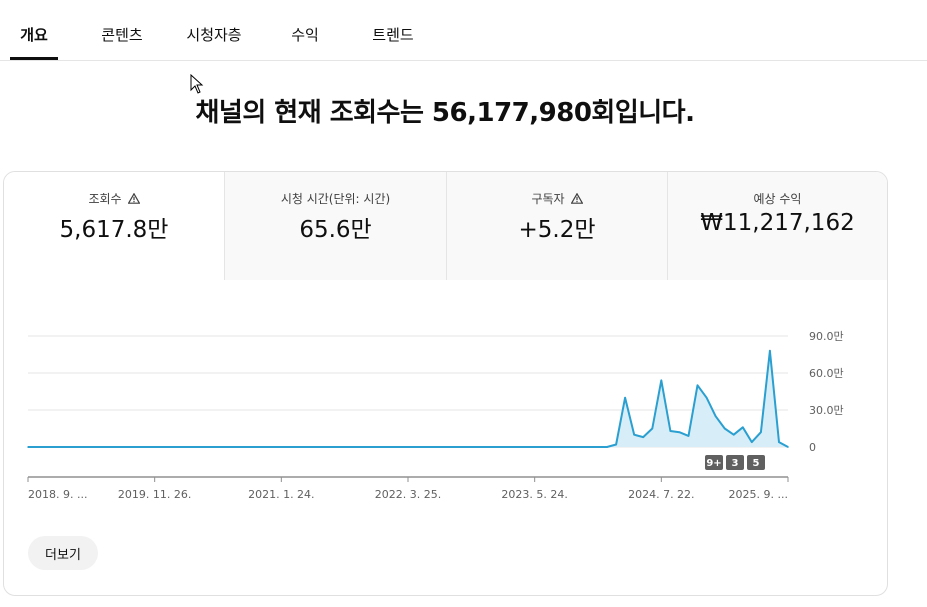 The height and width of the screenshot is (607, 927). I want to click on chart-y-tick-label: 90.0만, so click(826, 336).